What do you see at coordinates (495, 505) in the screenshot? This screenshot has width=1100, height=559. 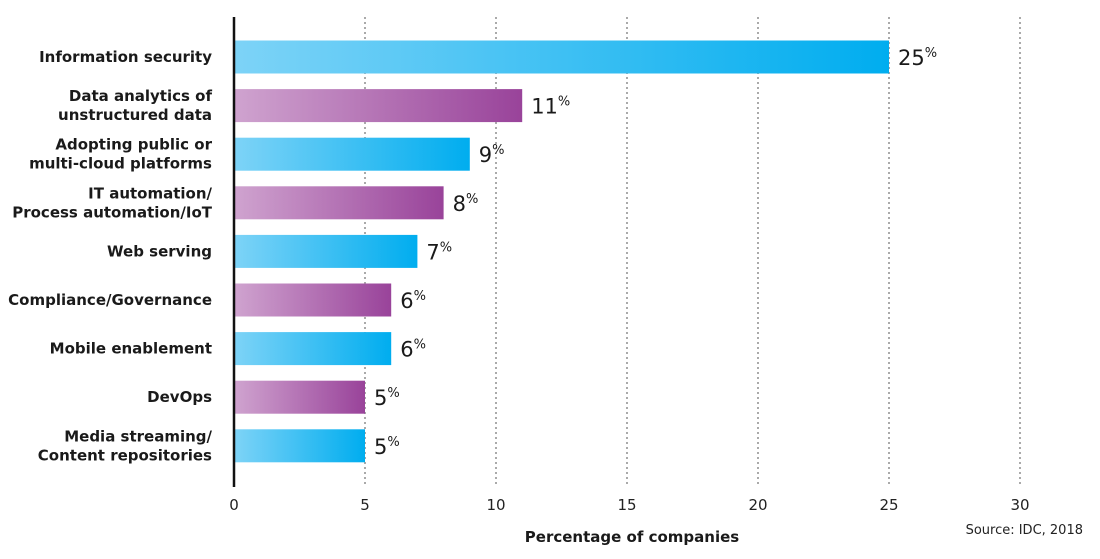 I see `x-tick-label: 10` at bounding box center [495, 505].